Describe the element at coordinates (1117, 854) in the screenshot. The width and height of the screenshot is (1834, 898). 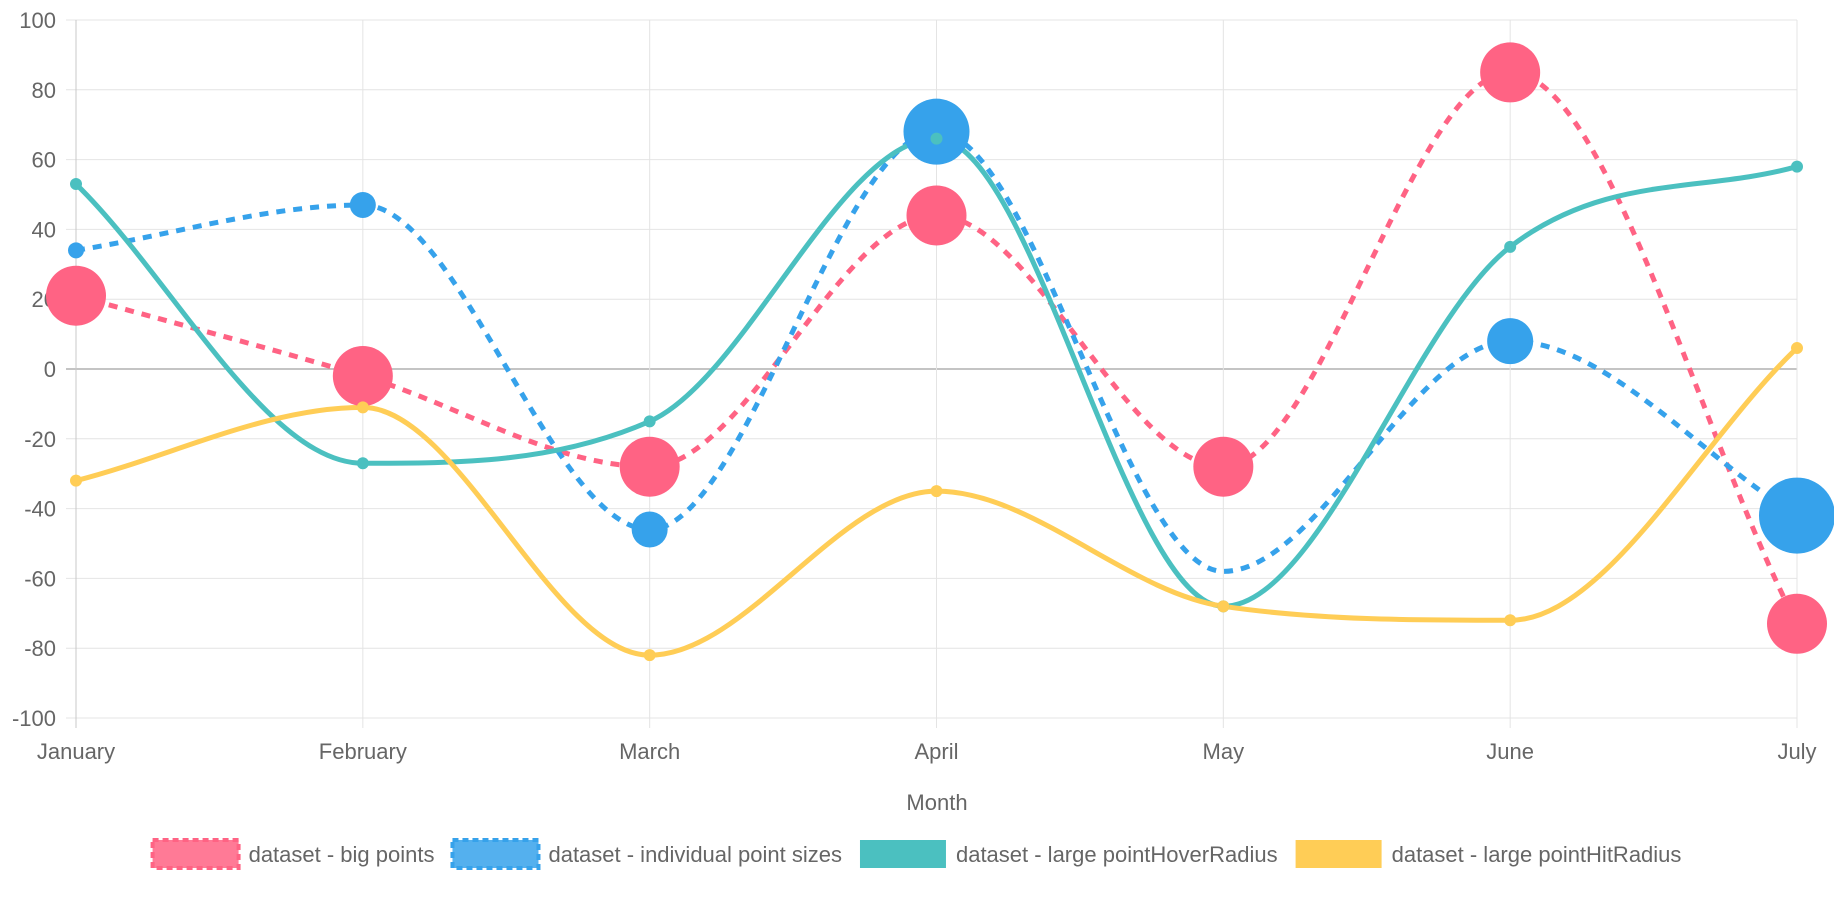
I see `legend-label-3: dataset - large pointHoverRadius` at that location.